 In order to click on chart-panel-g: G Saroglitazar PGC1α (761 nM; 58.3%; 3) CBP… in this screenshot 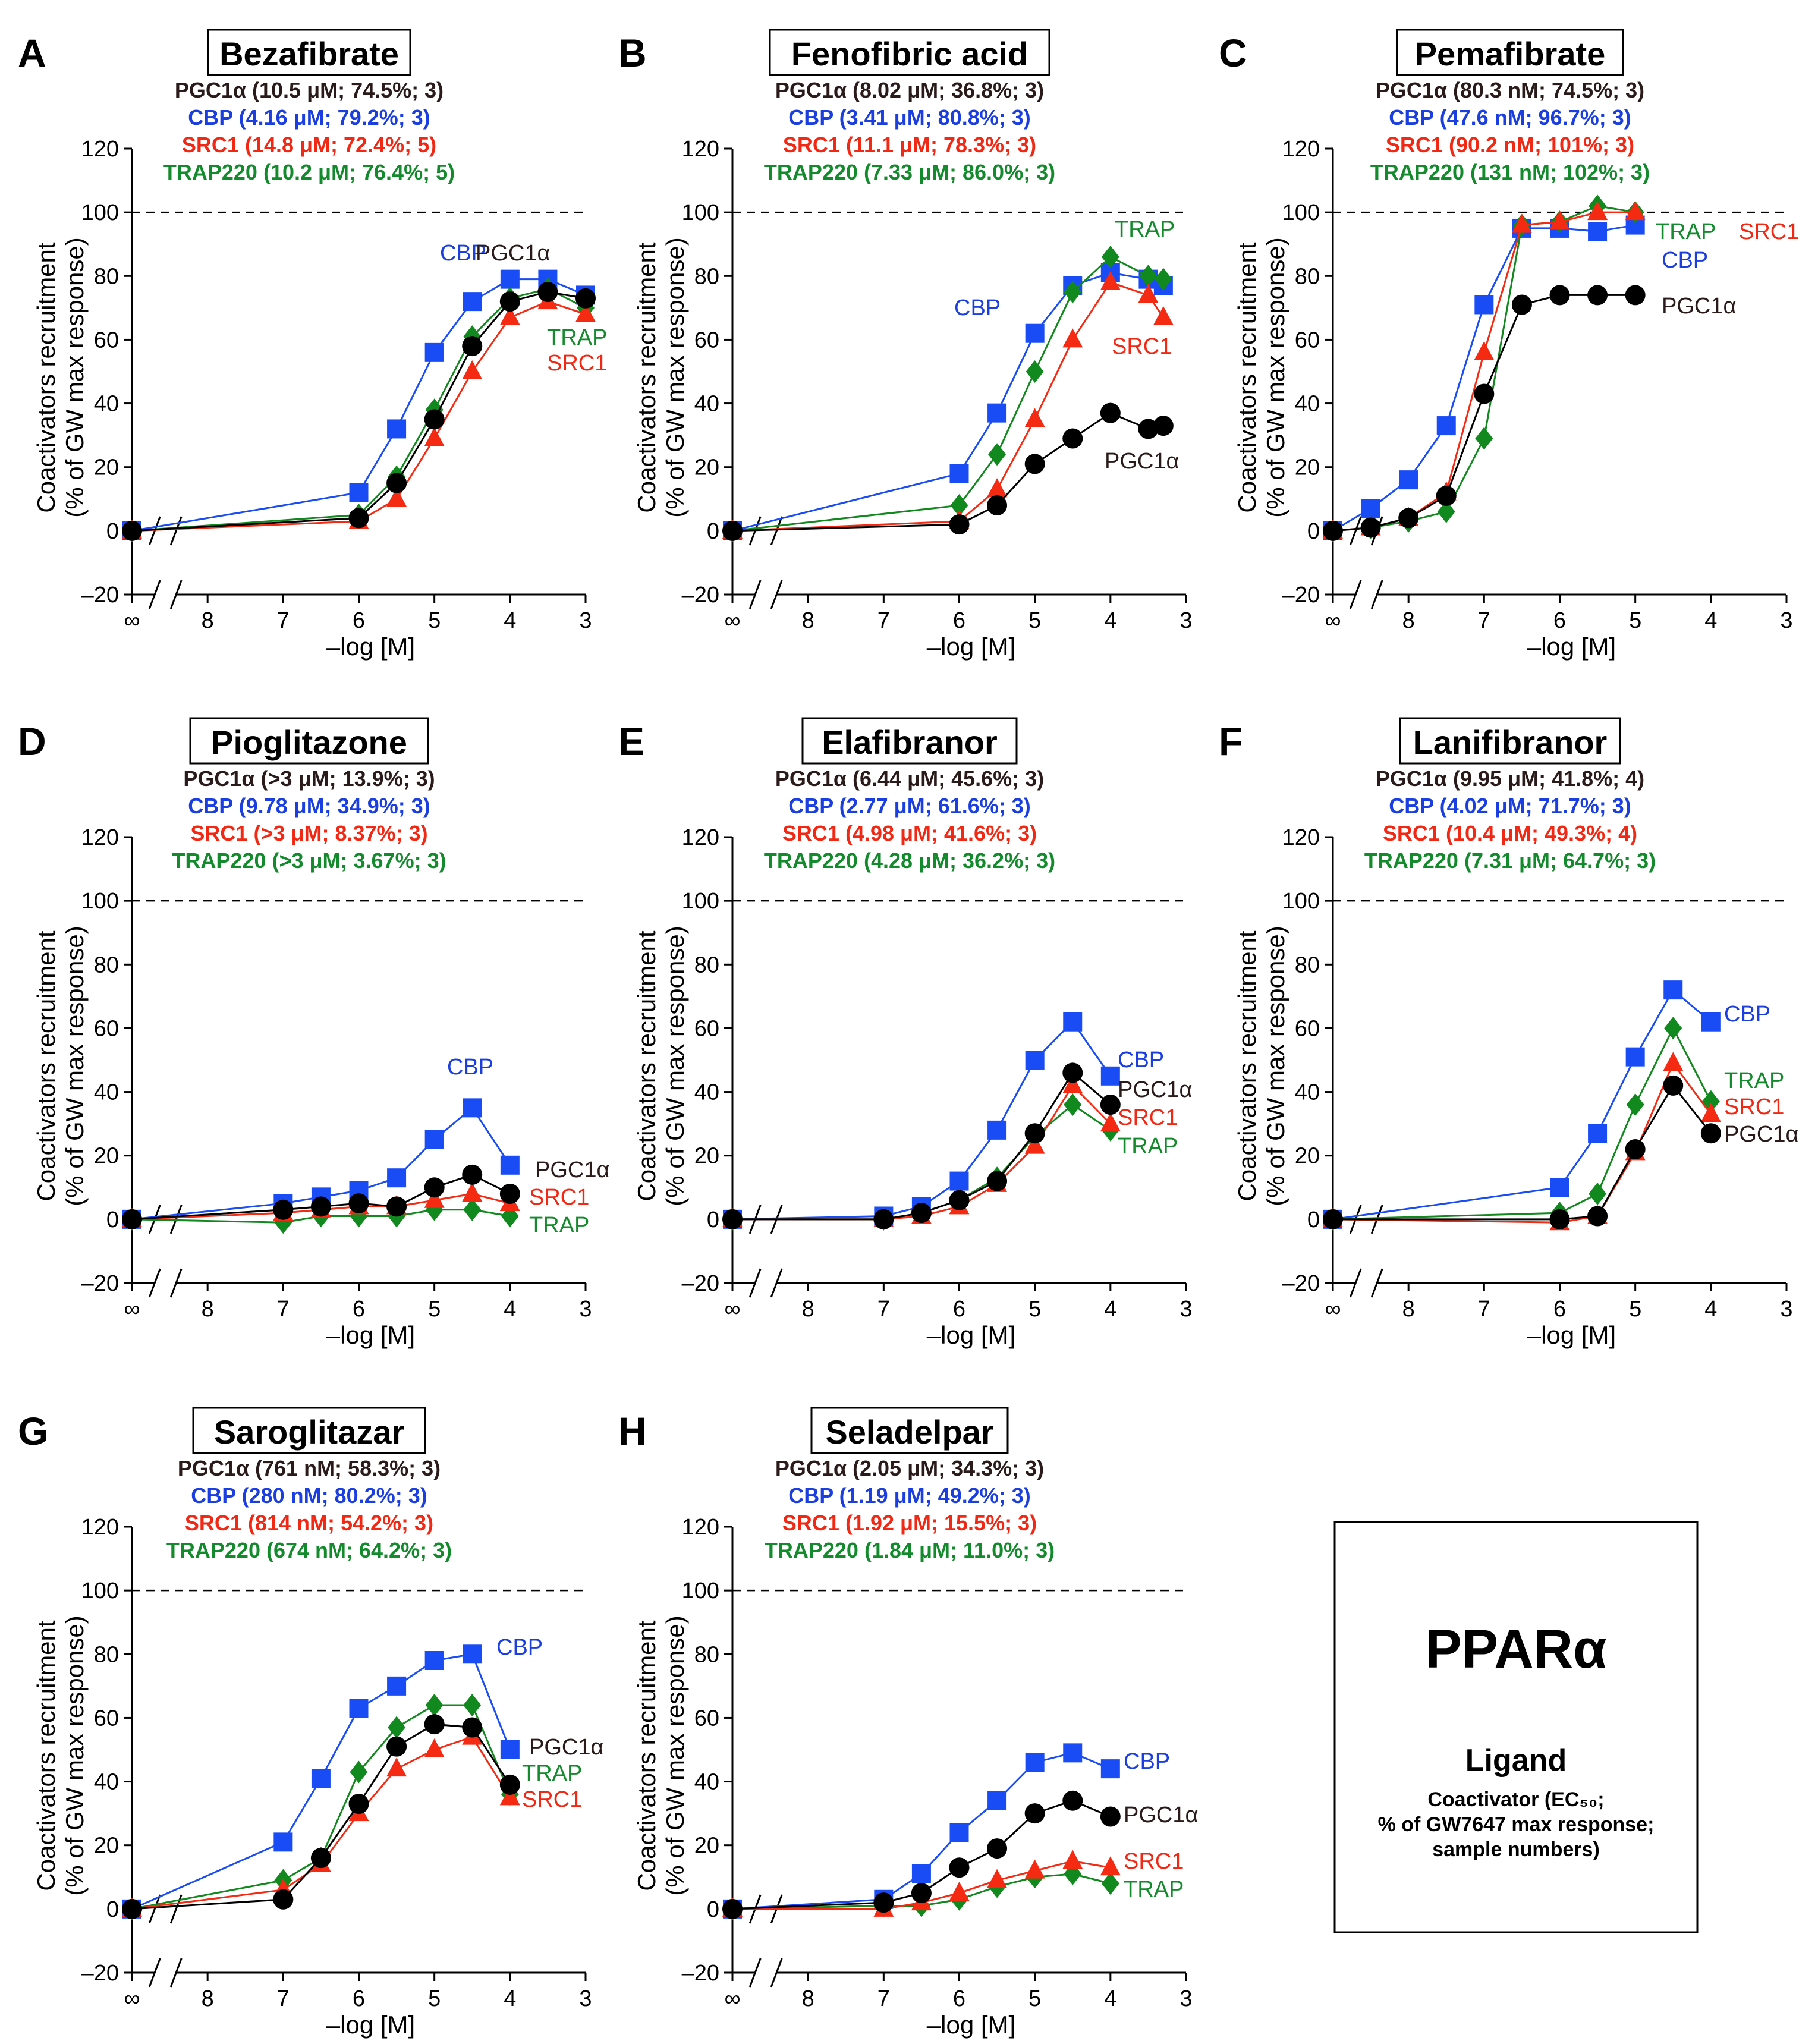, I will do `click(310, 1723)`.